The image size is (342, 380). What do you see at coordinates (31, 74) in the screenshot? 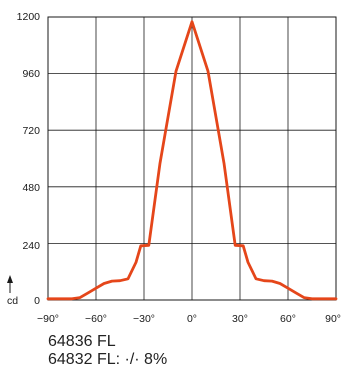
I see `y-tick-label: 960` at bounding box center [31, 74].